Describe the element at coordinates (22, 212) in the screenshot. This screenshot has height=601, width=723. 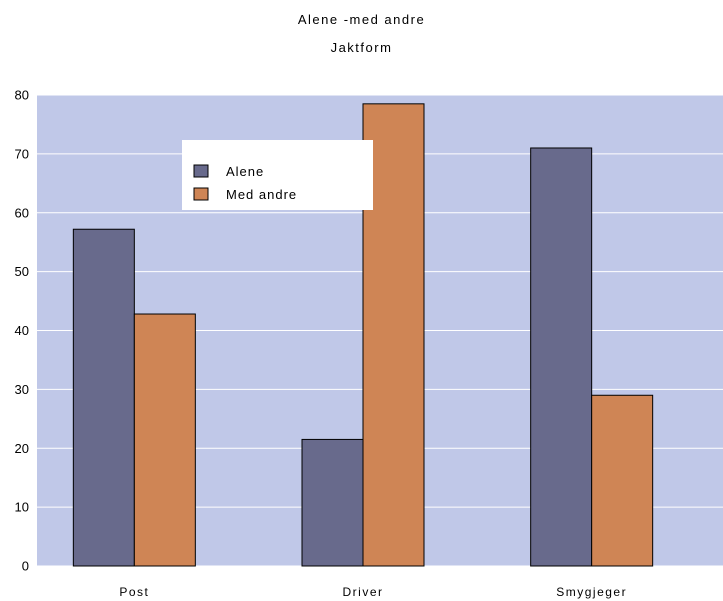
I see `y-tick-label: 60` at that location.